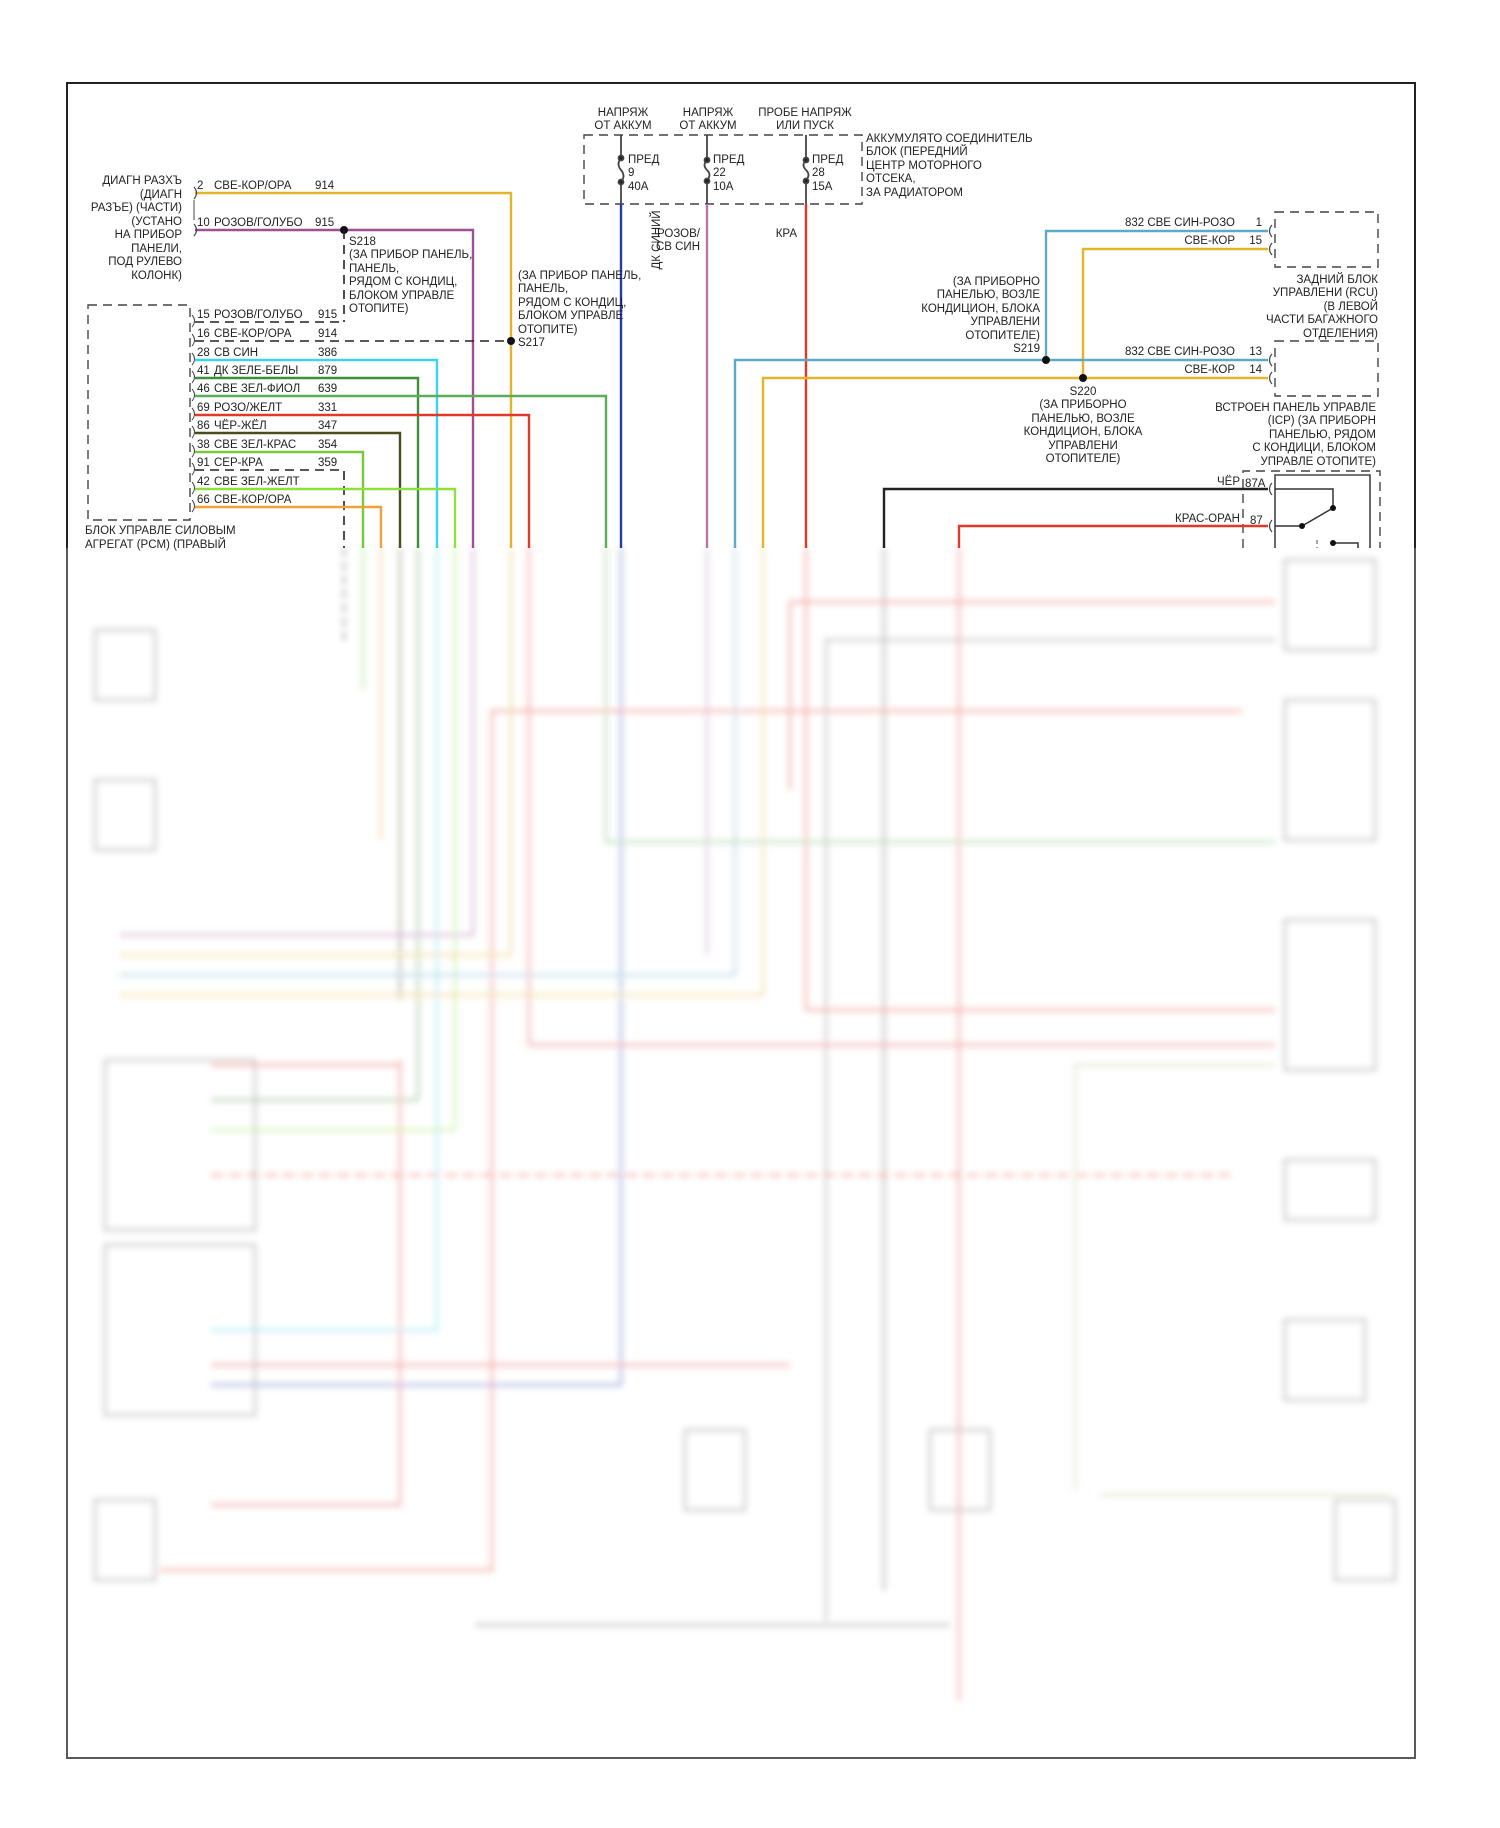 The width and height of the screenshot is (1500, 1828). What do you see at coordinates (1325, 293) in the screenshot?
I see `svg-text: УПРАВЛЕНИ (RCU)` at bounding box center [1325, 293].